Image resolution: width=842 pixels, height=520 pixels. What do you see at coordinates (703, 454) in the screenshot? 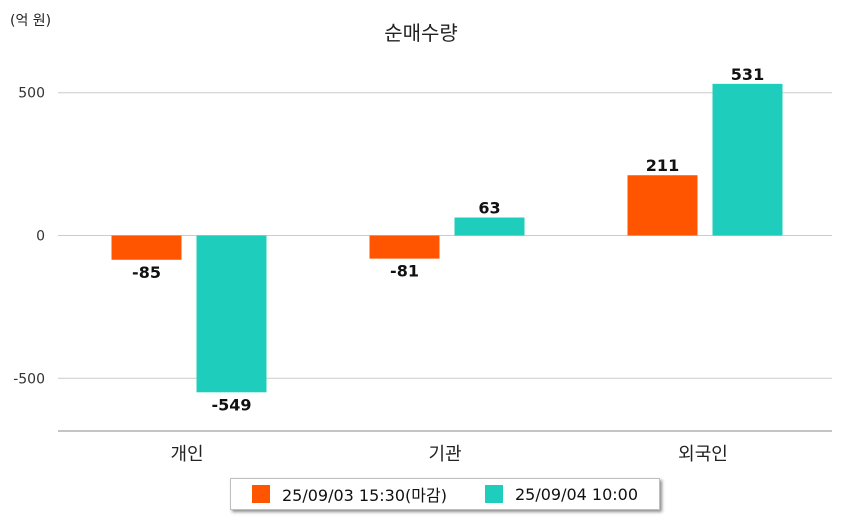
I see `x-tick-label: 외국인` at bounding box center [703, 454].